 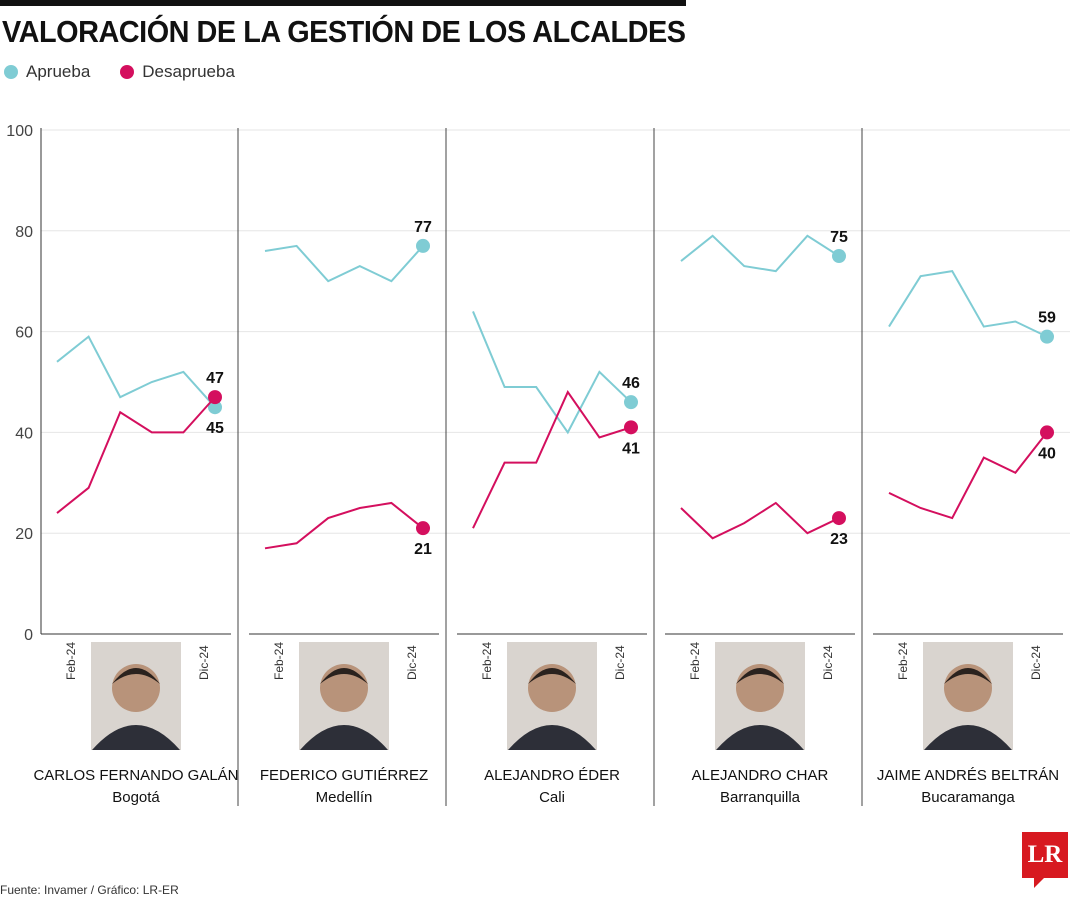 I want to click on mayor-city: Bogotá, so click(x=136, y=797).